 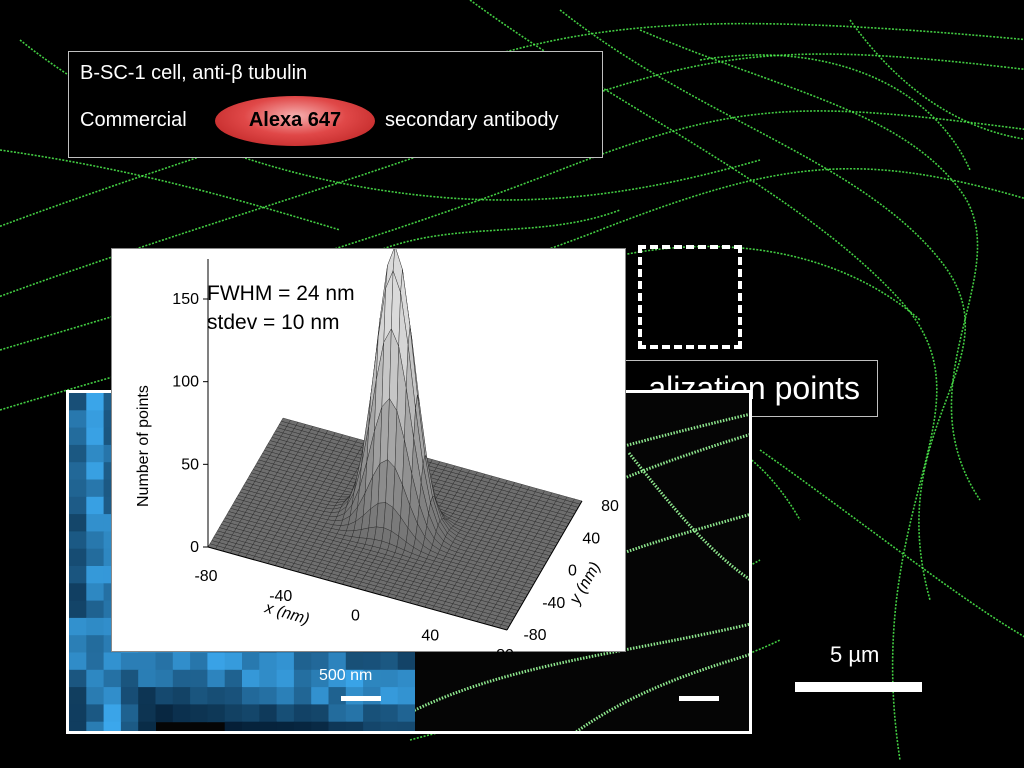 I want to click on dye-label: Alexa 647, so click(x=295, y=120).